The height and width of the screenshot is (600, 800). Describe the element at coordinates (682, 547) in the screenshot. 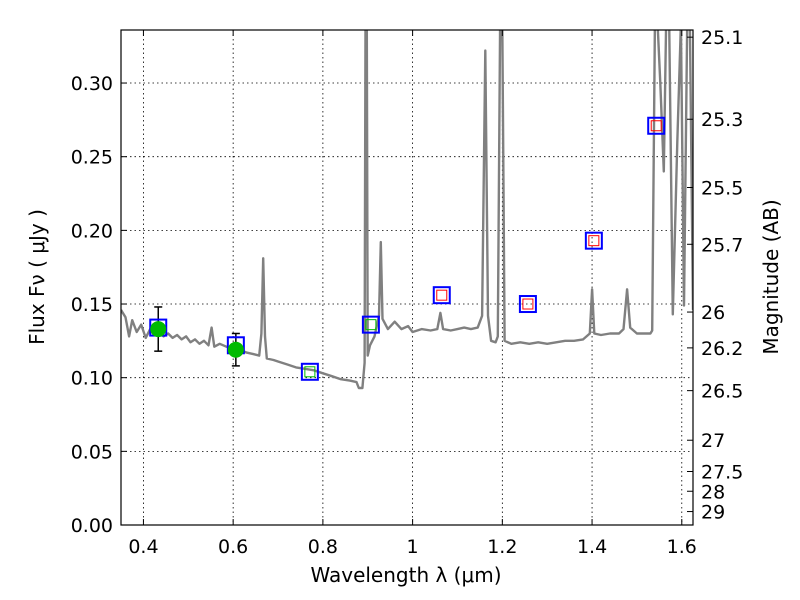

I see `x-tick-label: 1.6` at that location.